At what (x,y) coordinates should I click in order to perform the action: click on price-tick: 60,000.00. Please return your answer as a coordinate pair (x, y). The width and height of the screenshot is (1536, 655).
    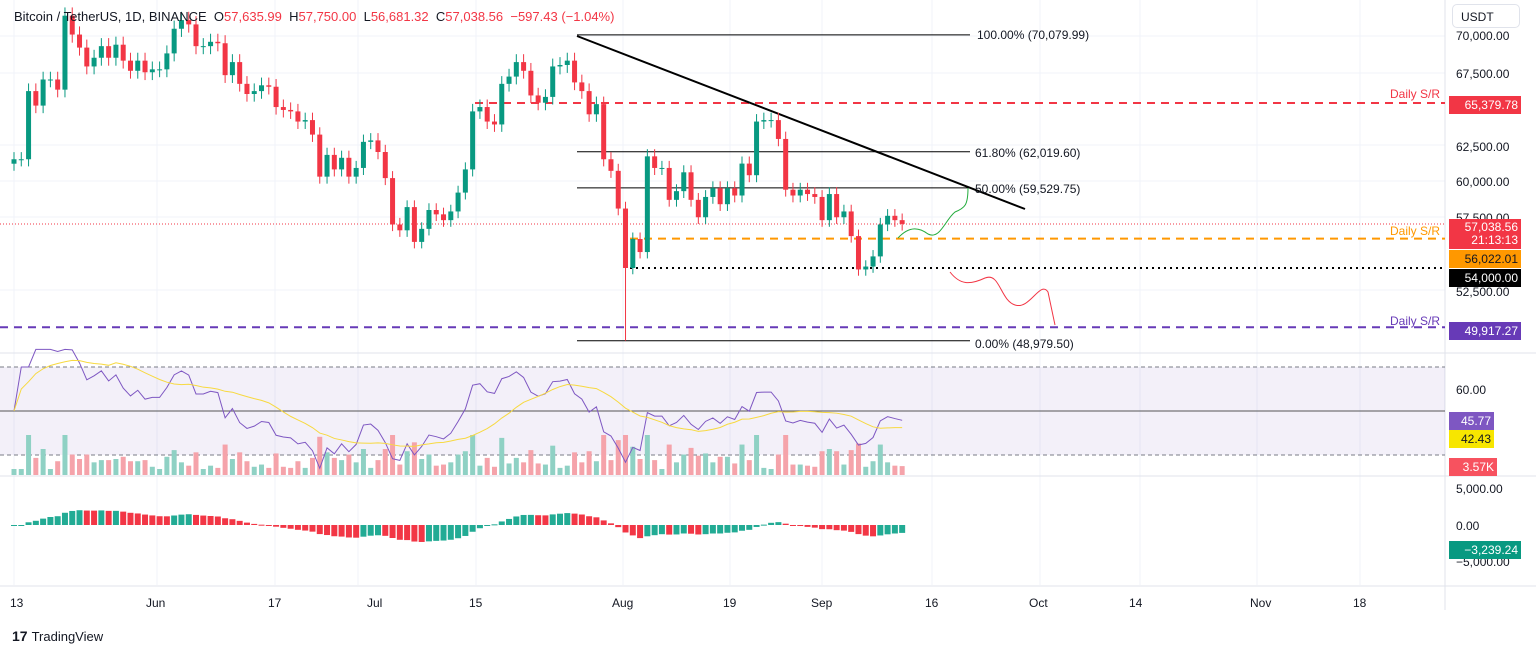
    Looking at the image, I should click on (1483, 182).